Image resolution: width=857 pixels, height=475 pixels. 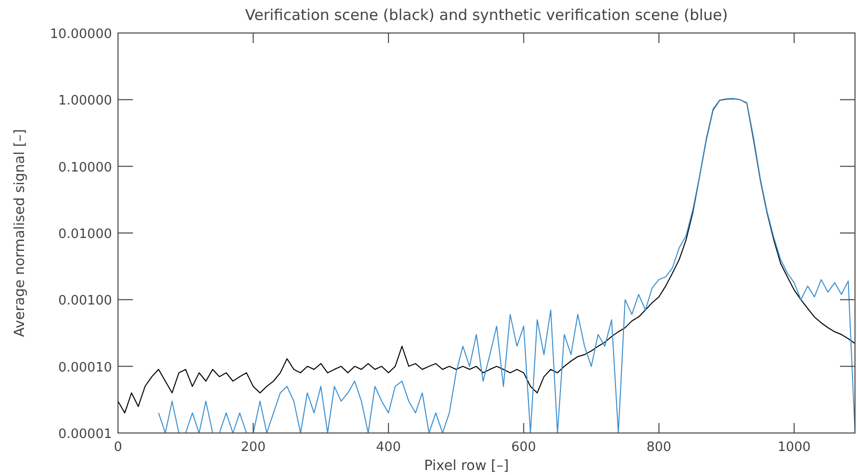 I want to click on x-tick-label: 600, so click(x=523, y=447).